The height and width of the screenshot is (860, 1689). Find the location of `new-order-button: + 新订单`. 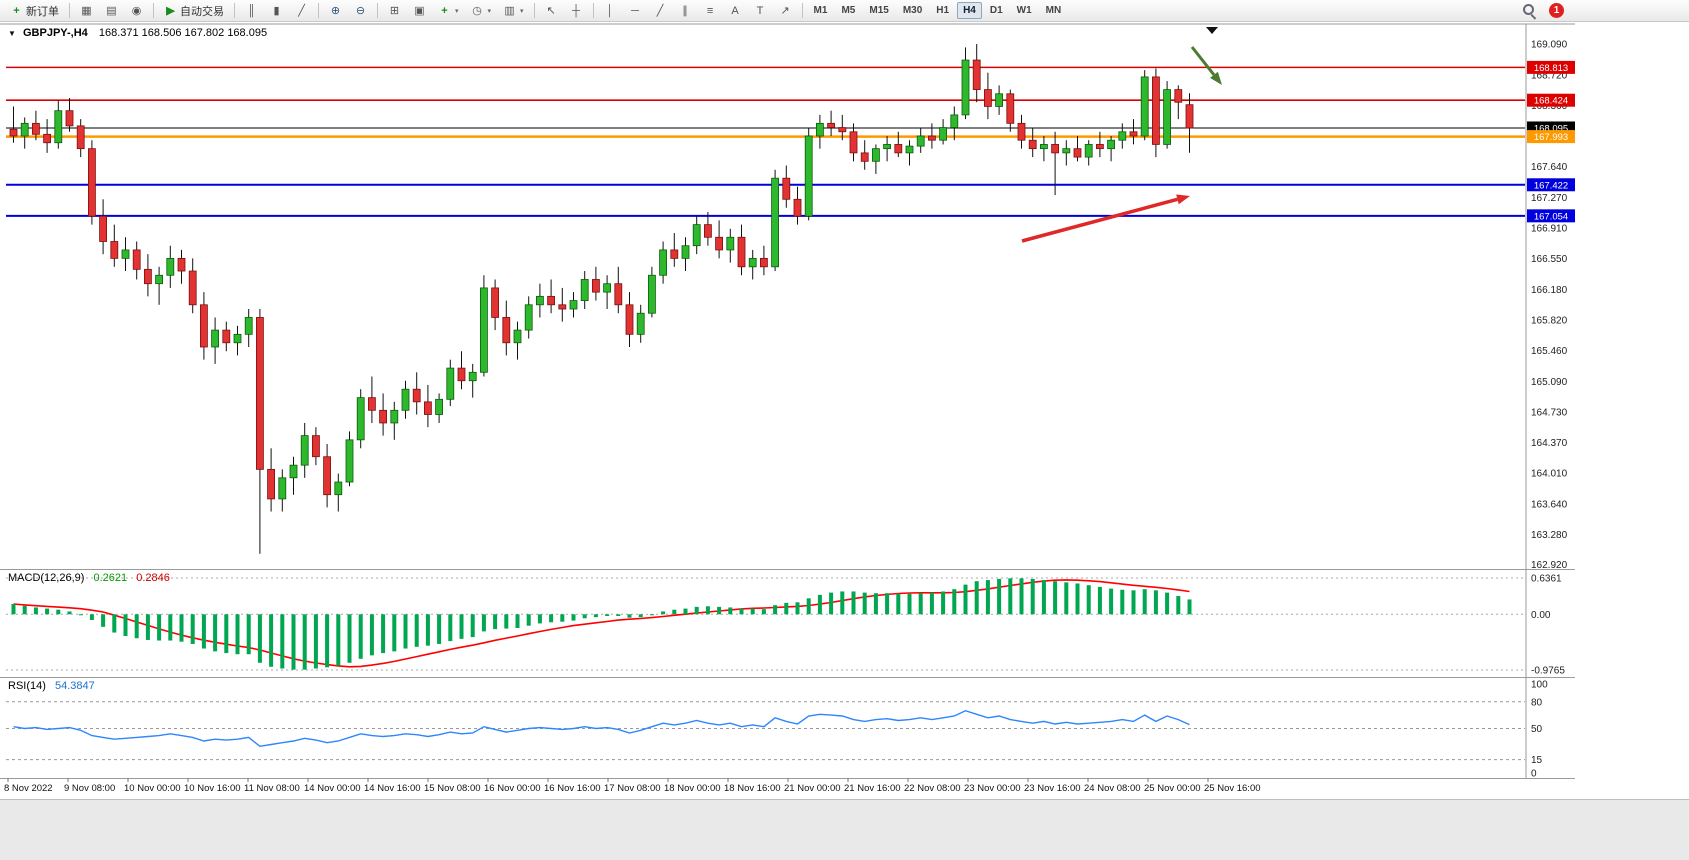

new-order-button: + 新订单 is located at coordinates (34, 11).